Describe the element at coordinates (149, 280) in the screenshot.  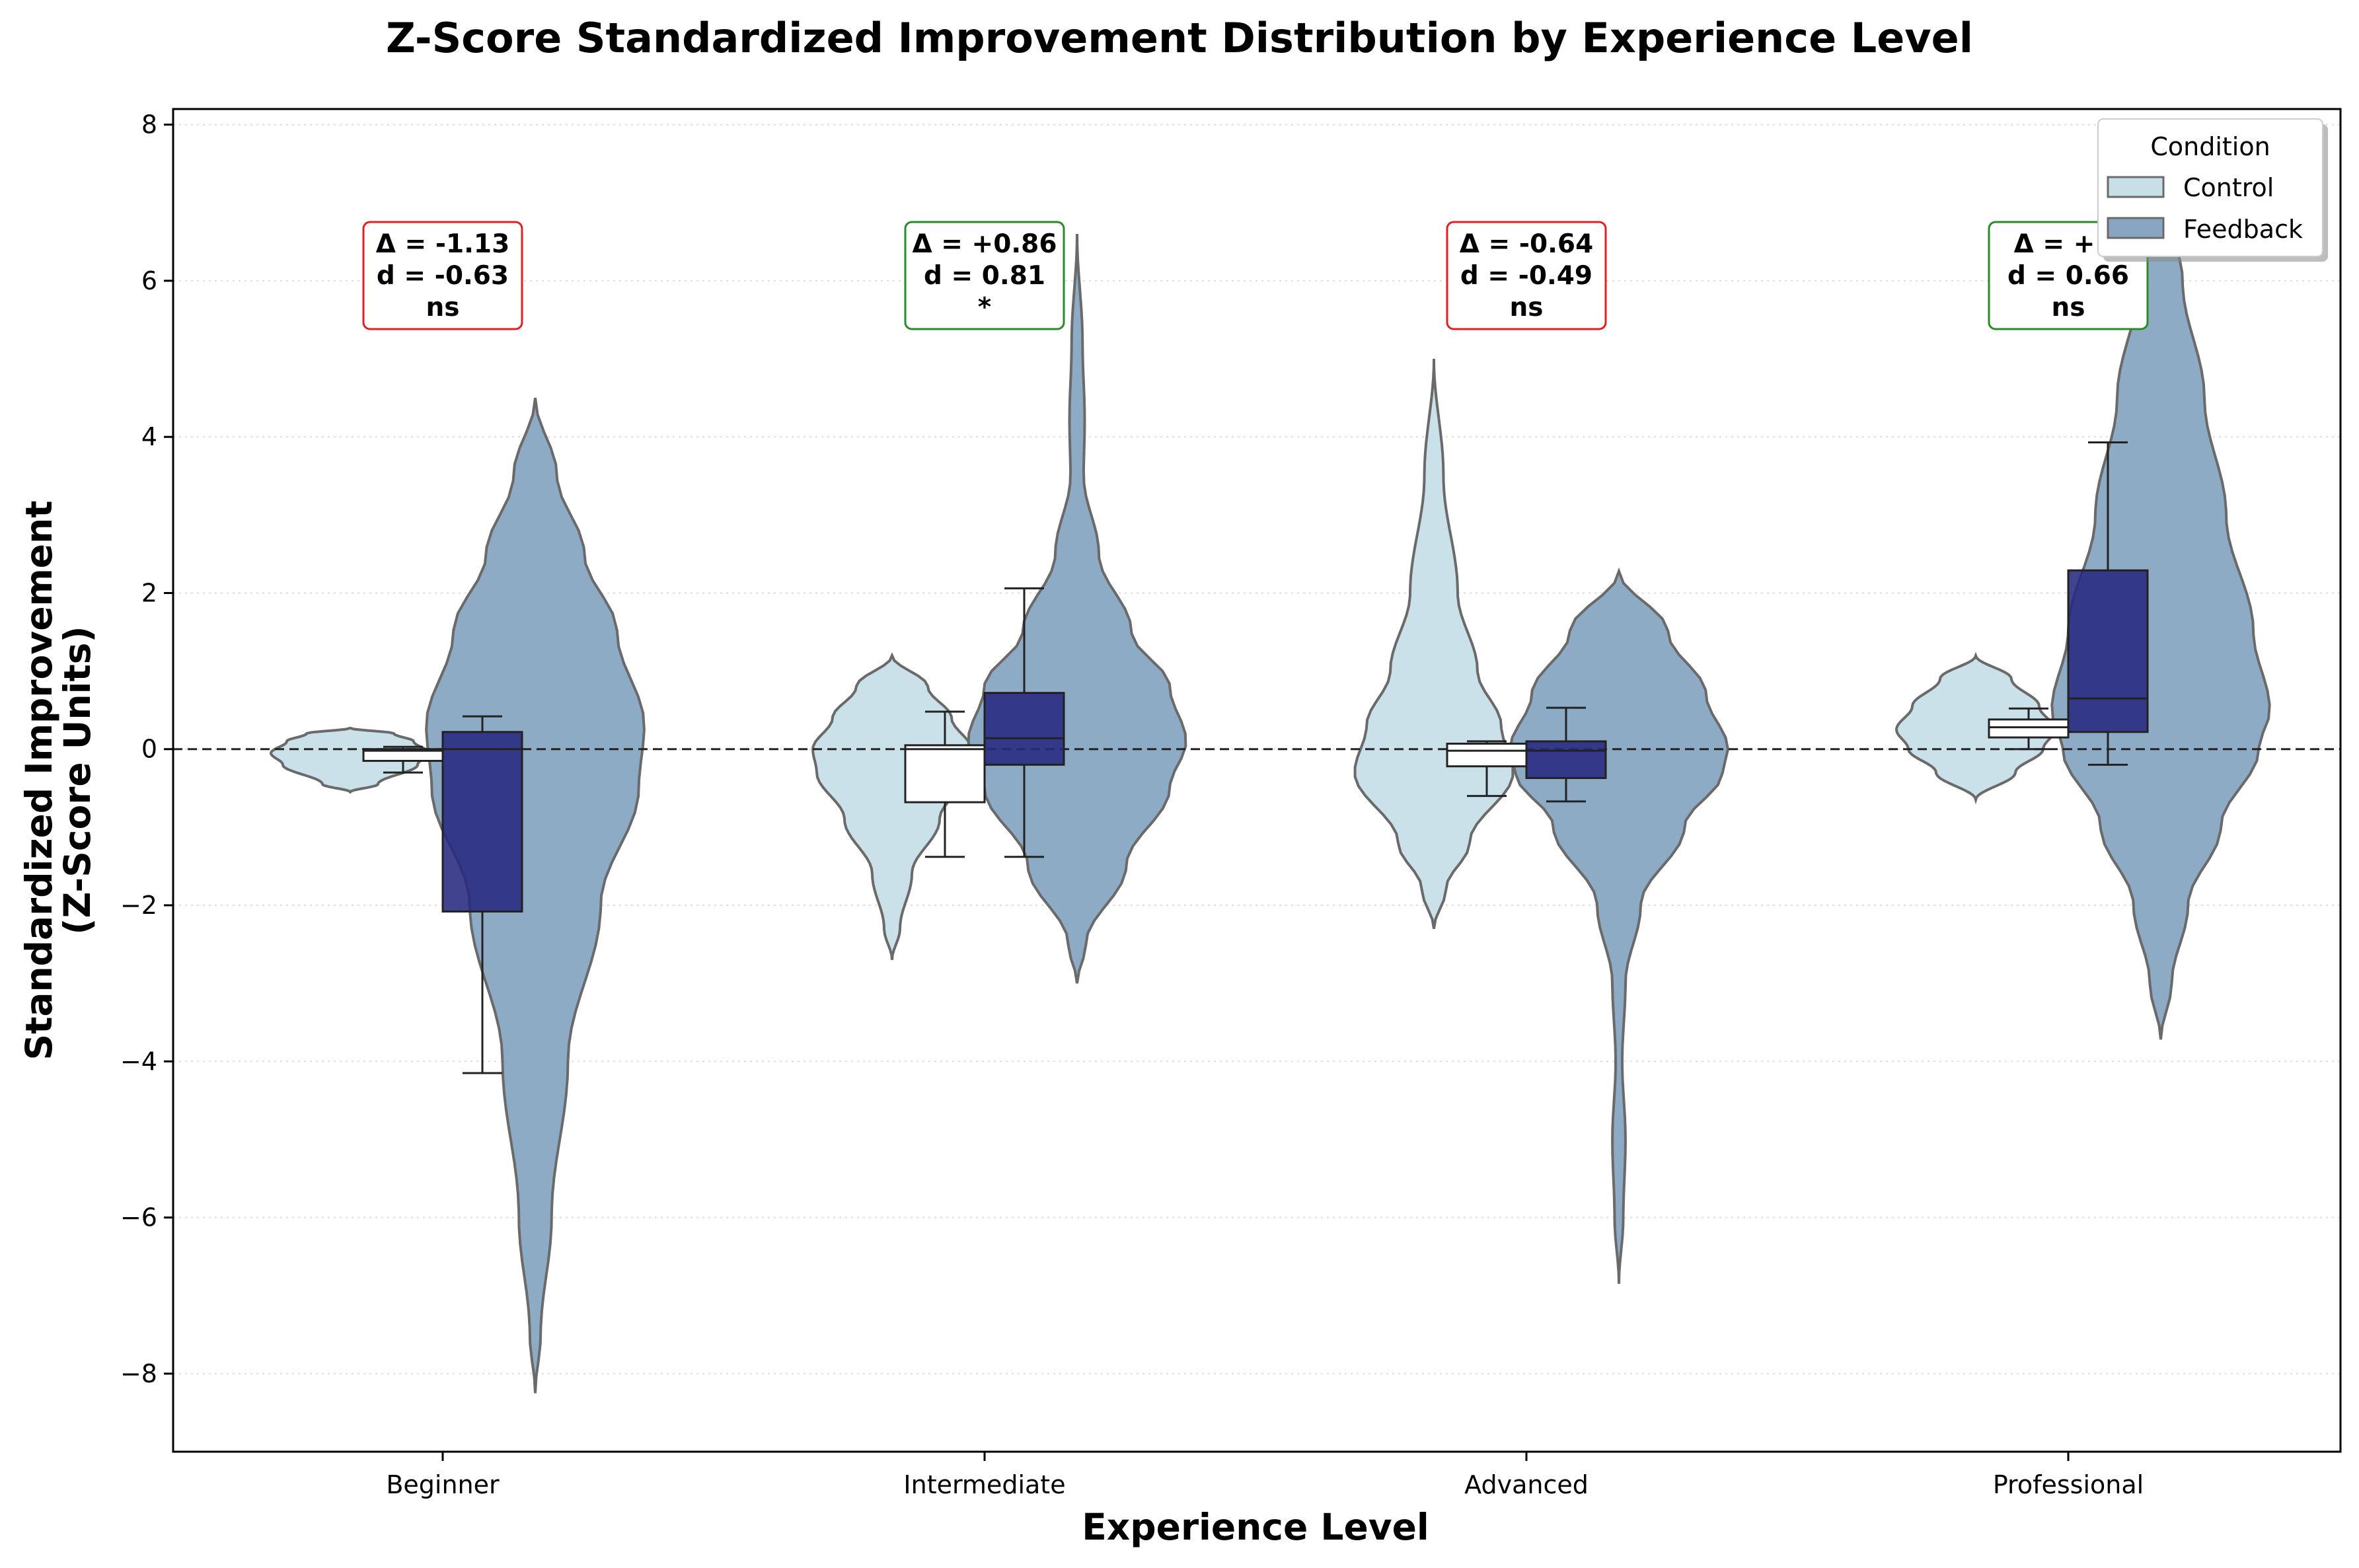
I see `y-tick-label: 6` at that location.